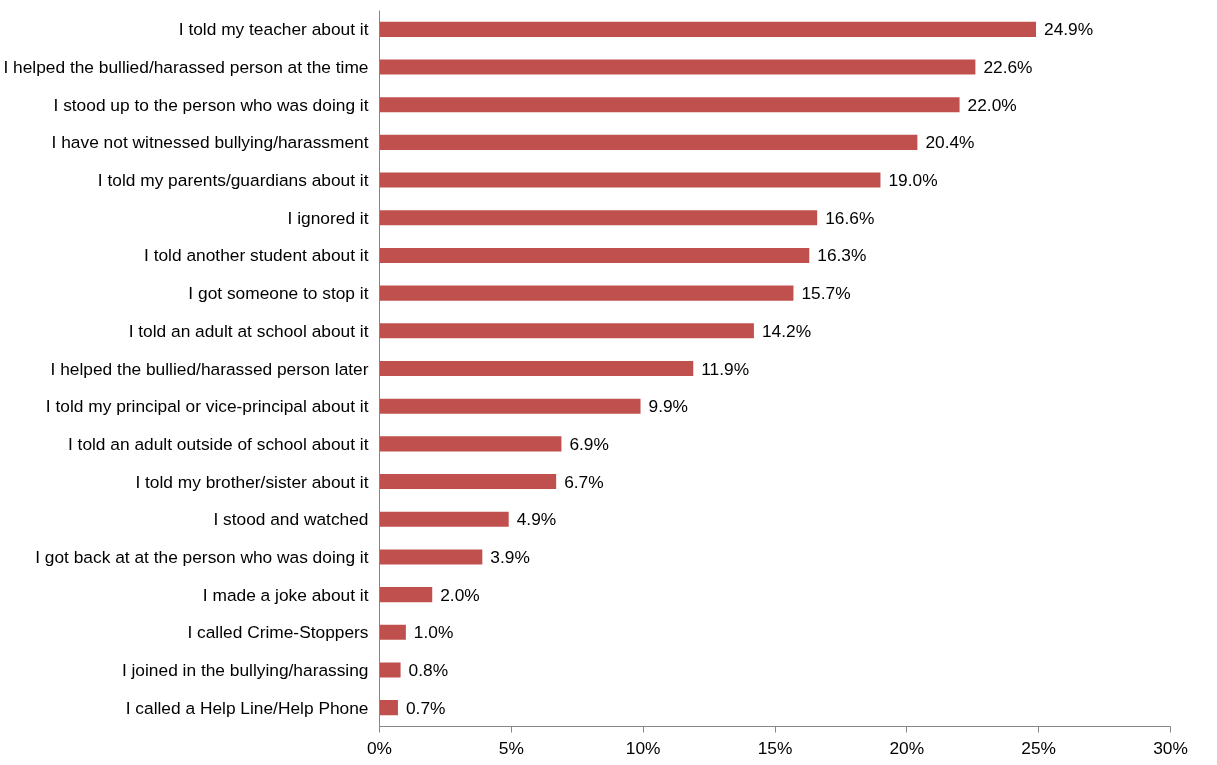  Describe the element at coordinates (786, 330) in the screenshot. I see `data-label: 14.2%` at that location.